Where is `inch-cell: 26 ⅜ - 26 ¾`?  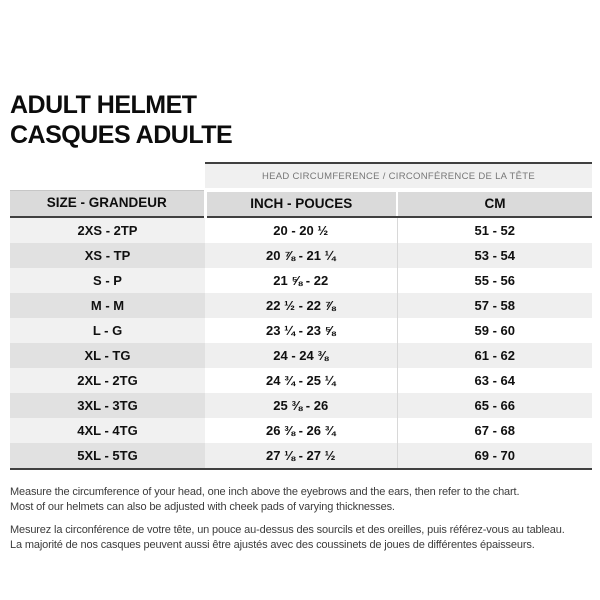
inch-cell: 26 ⅜ - 26 ¾ is located at coordinates (301, 430).